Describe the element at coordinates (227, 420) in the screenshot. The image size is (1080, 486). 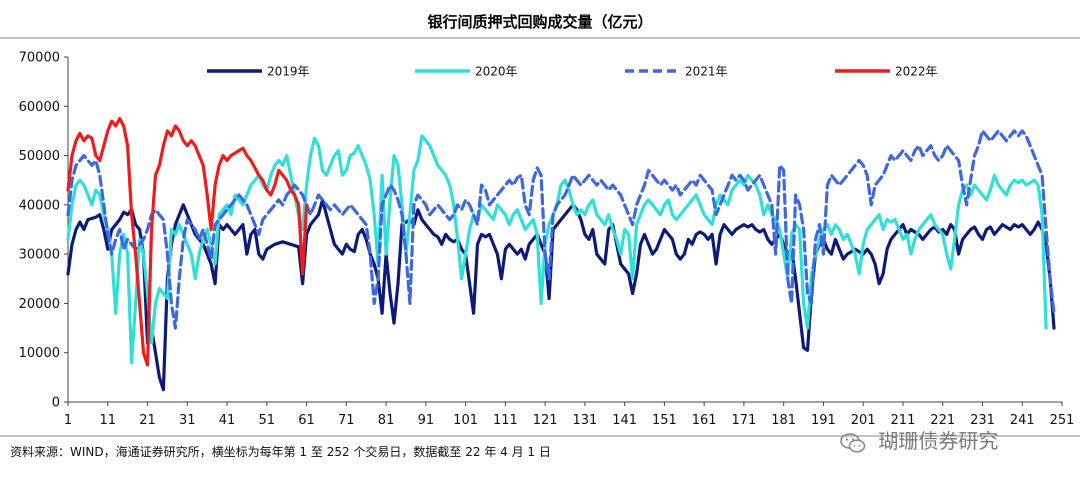
I see `x-tick-label: 41` at that location.